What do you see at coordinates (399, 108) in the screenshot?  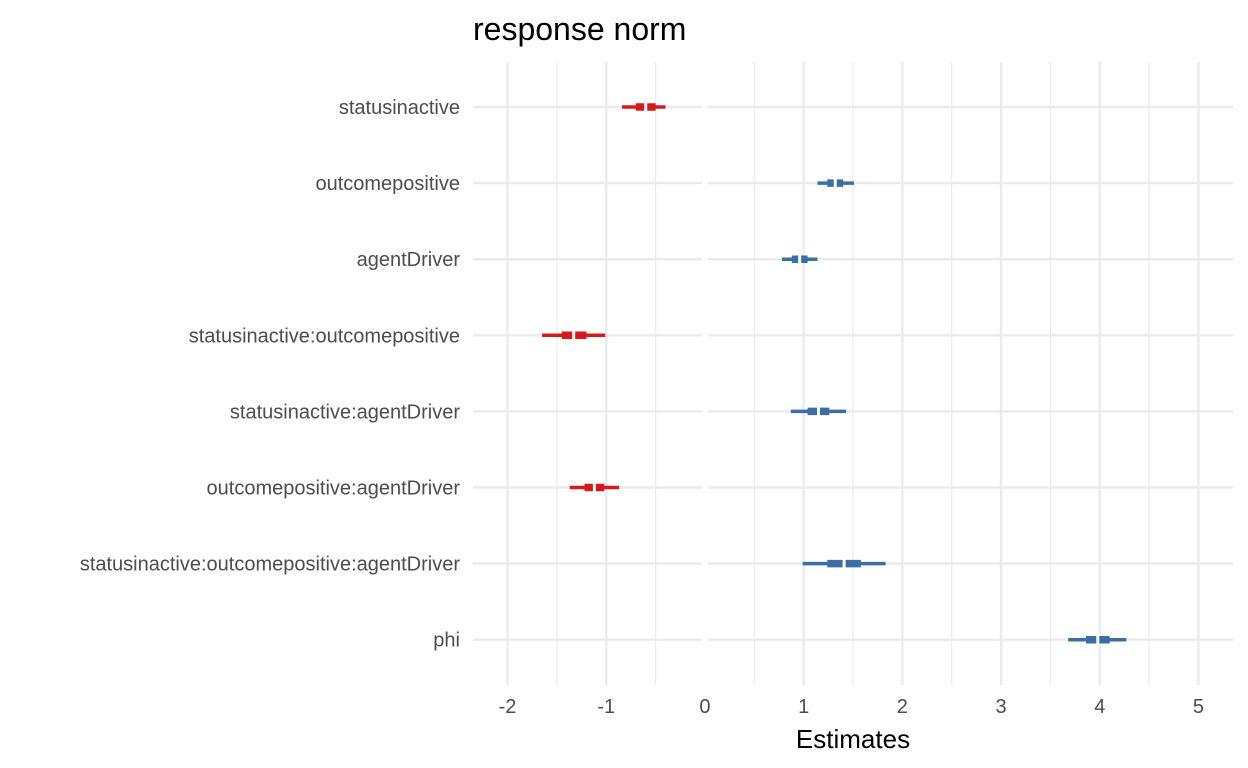 I see `term-label: statusinactive` at bounding box center [399, 108].